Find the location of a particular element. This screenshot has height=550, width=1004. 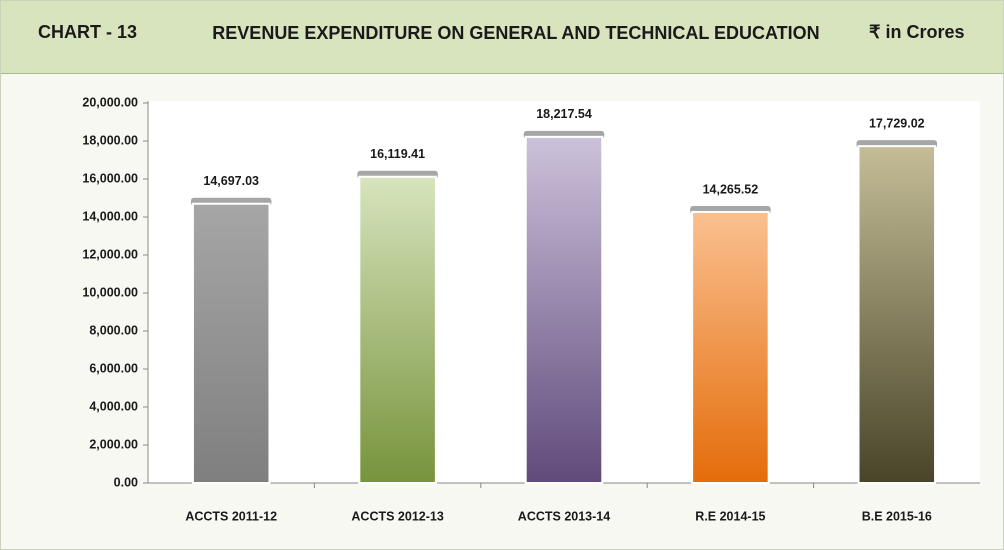

data-label: 14,697.03 is located at coordinates (231, 181).